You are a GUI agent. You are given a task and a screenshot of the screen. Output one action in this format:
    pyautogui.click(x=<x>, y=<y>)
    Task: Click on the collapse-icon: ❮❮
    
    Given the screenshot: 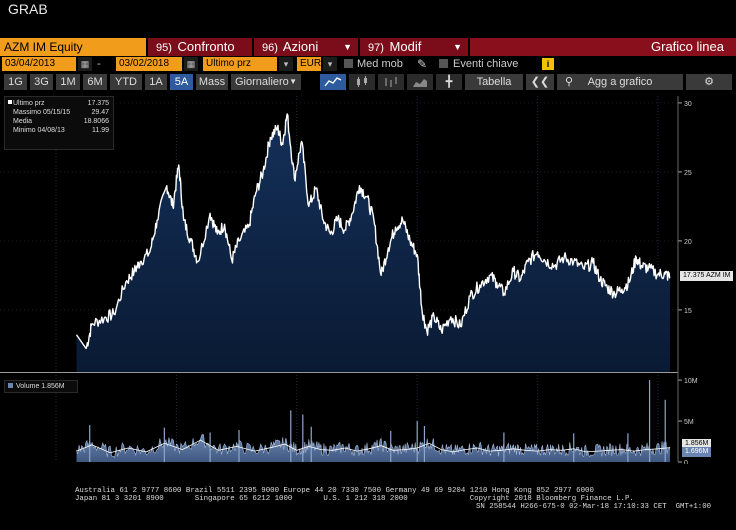 What is the action you would take?
    pyautogui.click(x=540, y=82)
    